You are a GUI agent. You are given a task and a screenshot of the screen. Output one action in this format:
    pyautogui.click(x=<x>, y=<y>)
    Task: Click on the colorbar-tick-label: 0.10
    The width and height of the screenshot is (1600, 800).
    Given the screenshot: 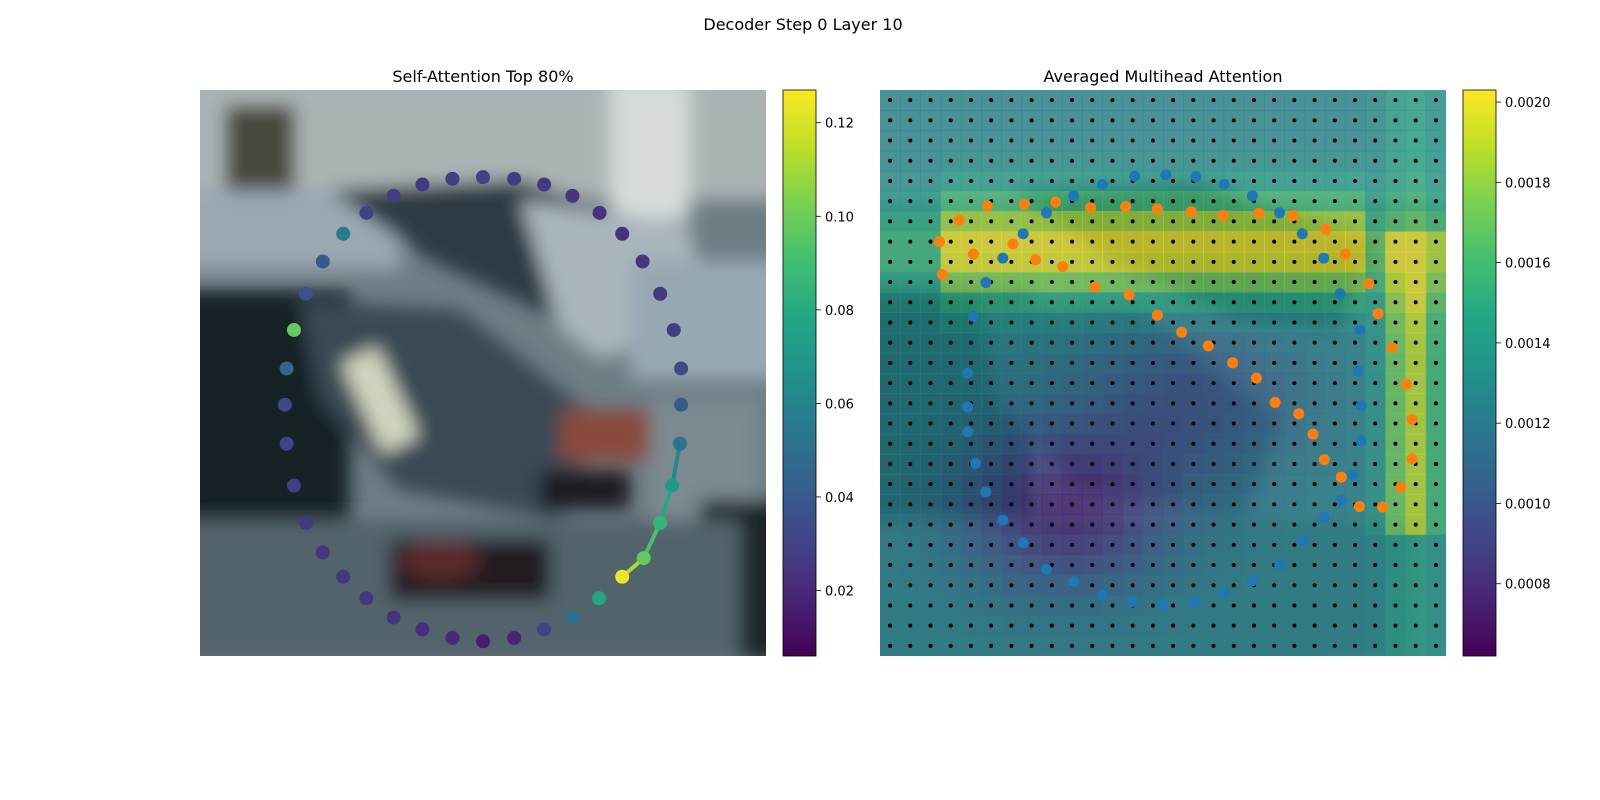 What is the action you would take?
    pyautogui.click(x=839, y=217)
    